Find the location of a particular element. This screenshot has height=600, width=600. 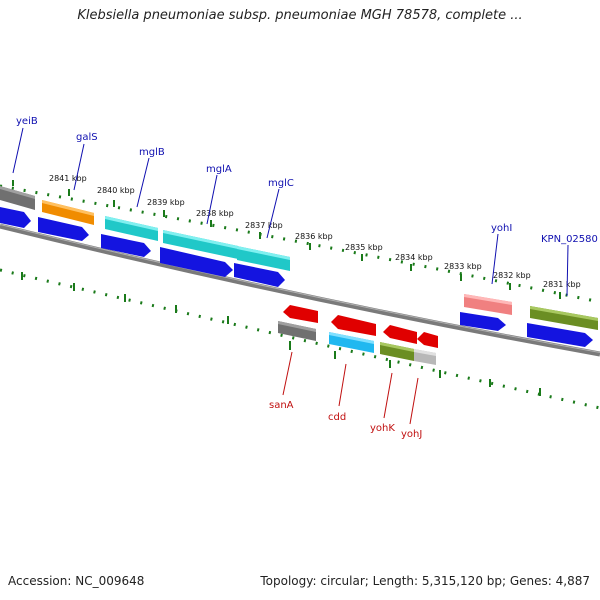

kbp-label: 2838 kbp is located at coordinates (215, 213).